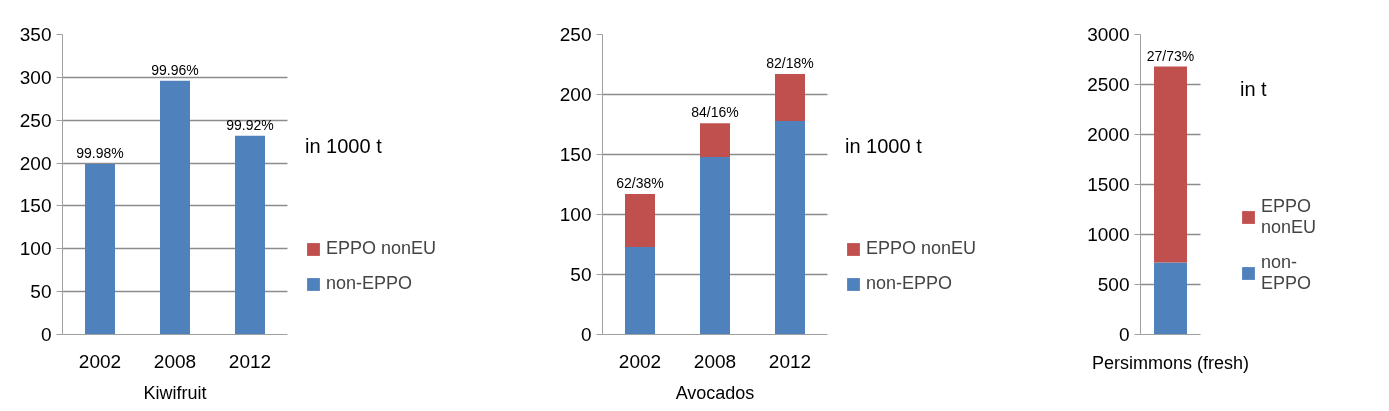  What do you see at coordinates (35, 77) in the screenshot?
I see `y-tick-label: 300` at bounding box center [35, 77].